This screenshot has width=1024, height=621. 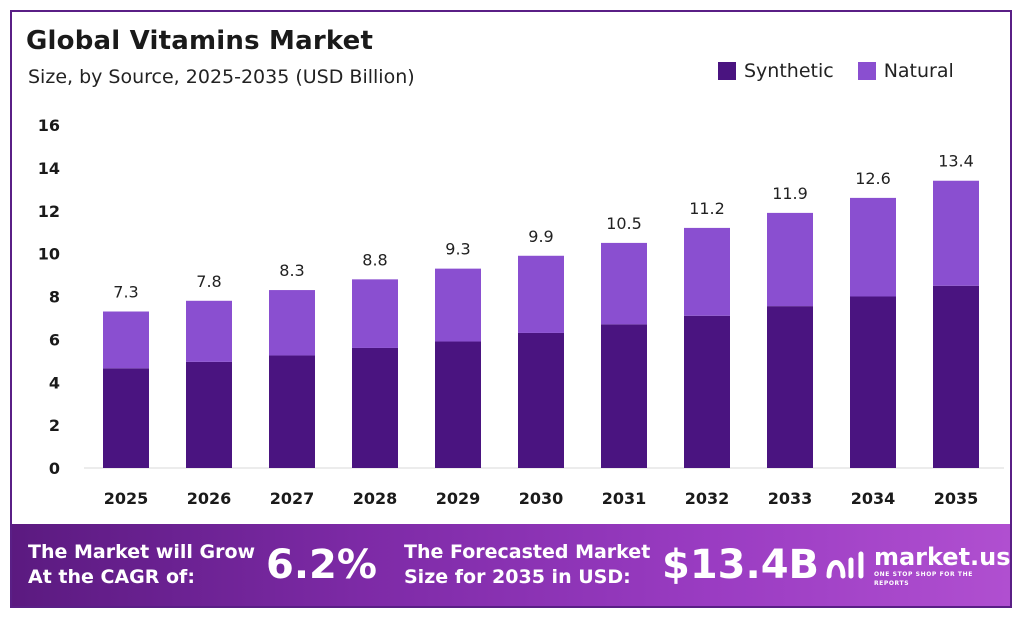 What do you see at coordinates (54, 425) in the screenshot?
I see `y-tick-label: 2` at bounding box center [54, 425].